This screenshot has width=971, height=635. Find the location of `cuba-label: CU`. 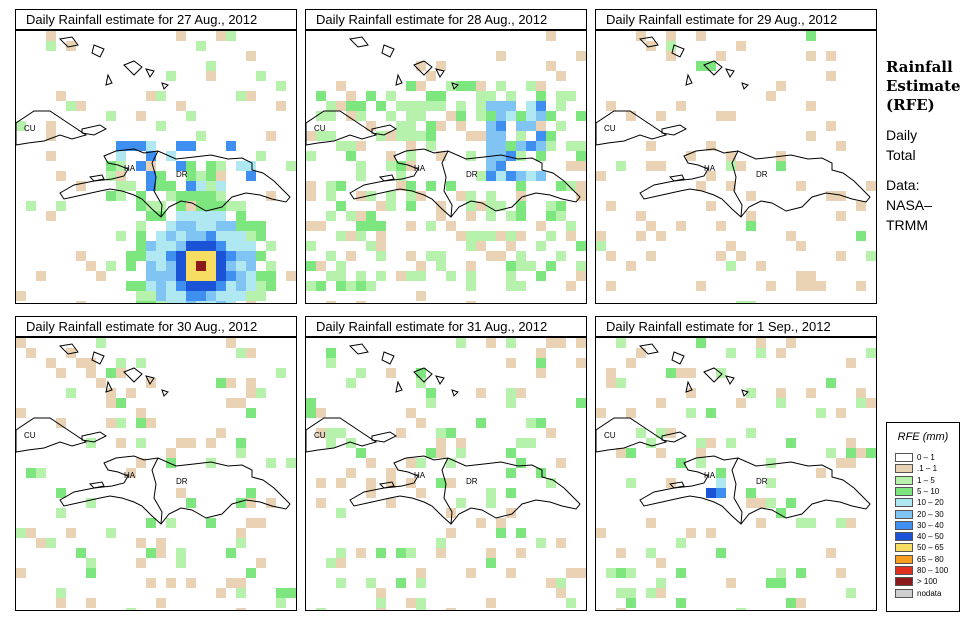

cuba-label: CU is located at coordinates (610, 128).